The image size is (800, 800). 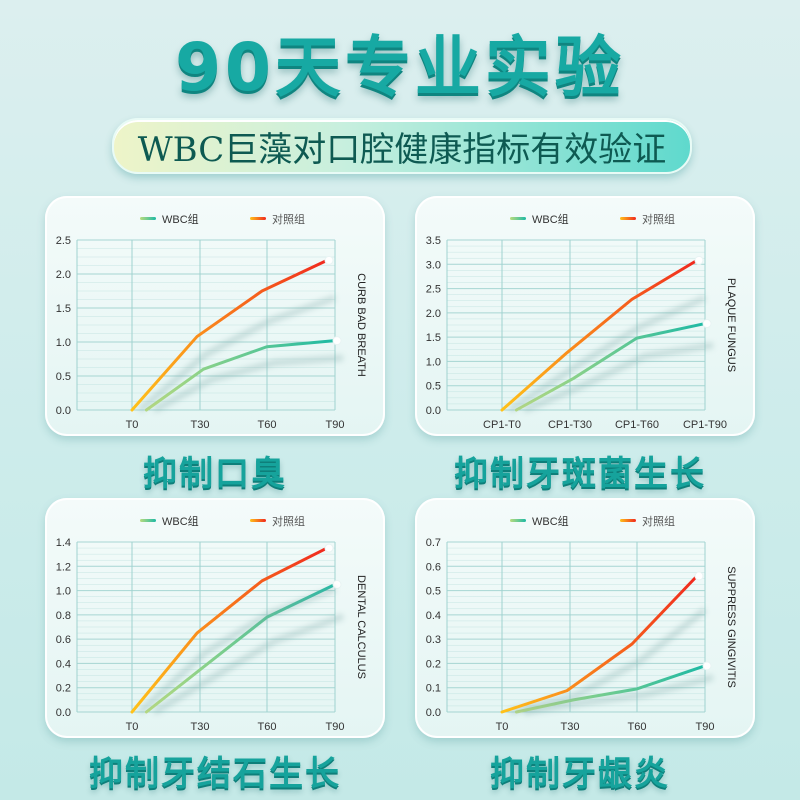 I want to click on y-tick-label: 1.4, so click(x=63, y=543).